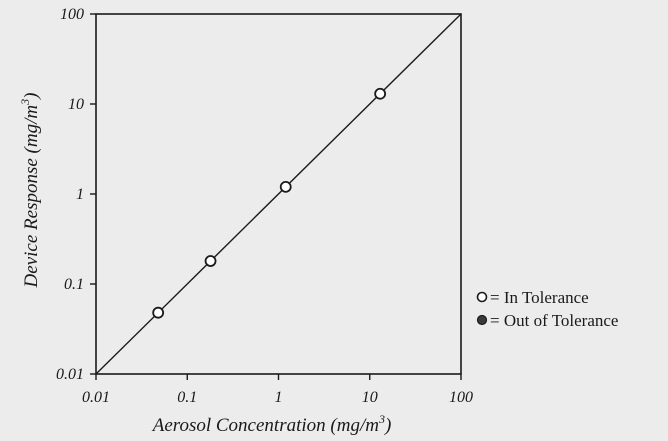 The width and height of the screenshot is (668, 441). Describe the element at coordinates (279, 397) in the screenshot. I see `x-tick-label: 1` at that location.